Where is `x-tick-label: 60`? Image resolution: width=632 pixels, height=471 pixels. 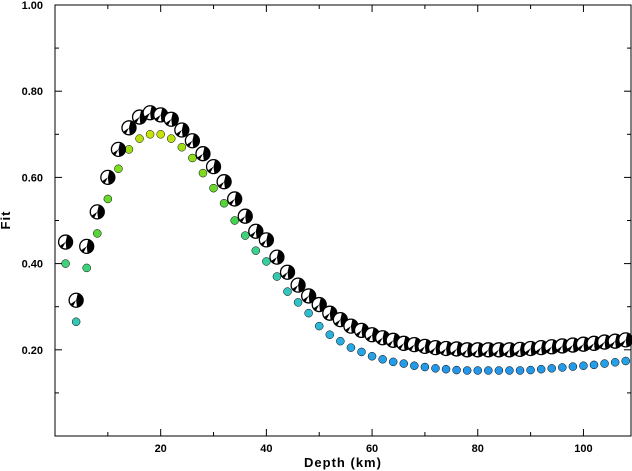
x-tick-label: 60 is located at coordinates (372, 449).